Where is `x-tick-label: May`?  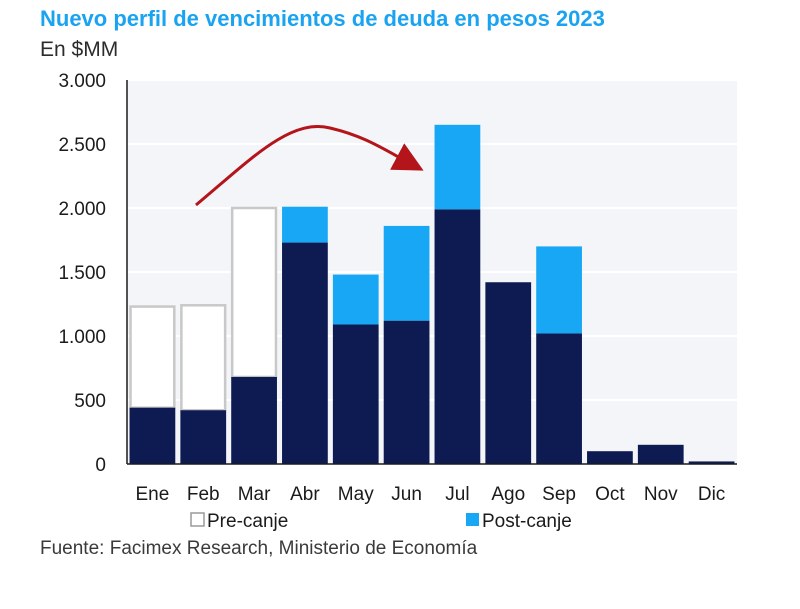 x-tick-label: May is located at coordinates (356, 494).